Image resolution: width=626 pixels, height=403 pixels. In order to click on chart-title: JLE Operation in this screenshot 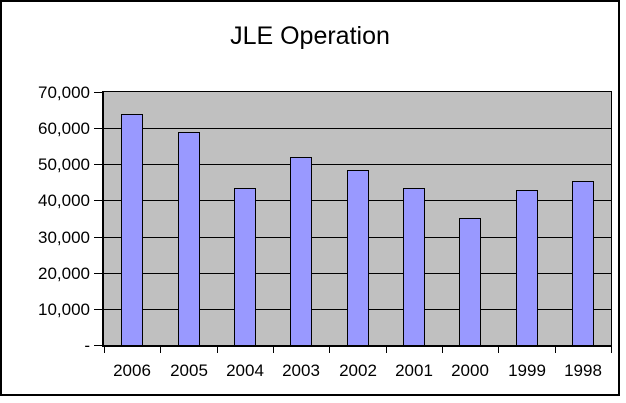, I will do `click(310, 36)`.